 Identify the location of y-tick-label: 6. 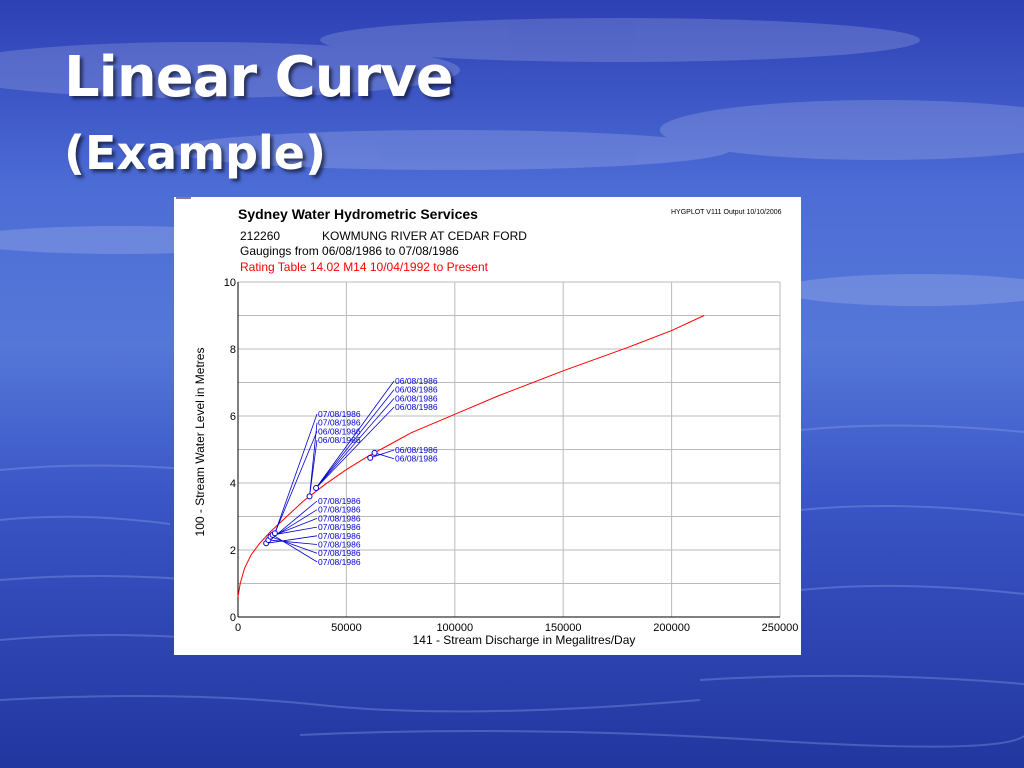
(233, 417).